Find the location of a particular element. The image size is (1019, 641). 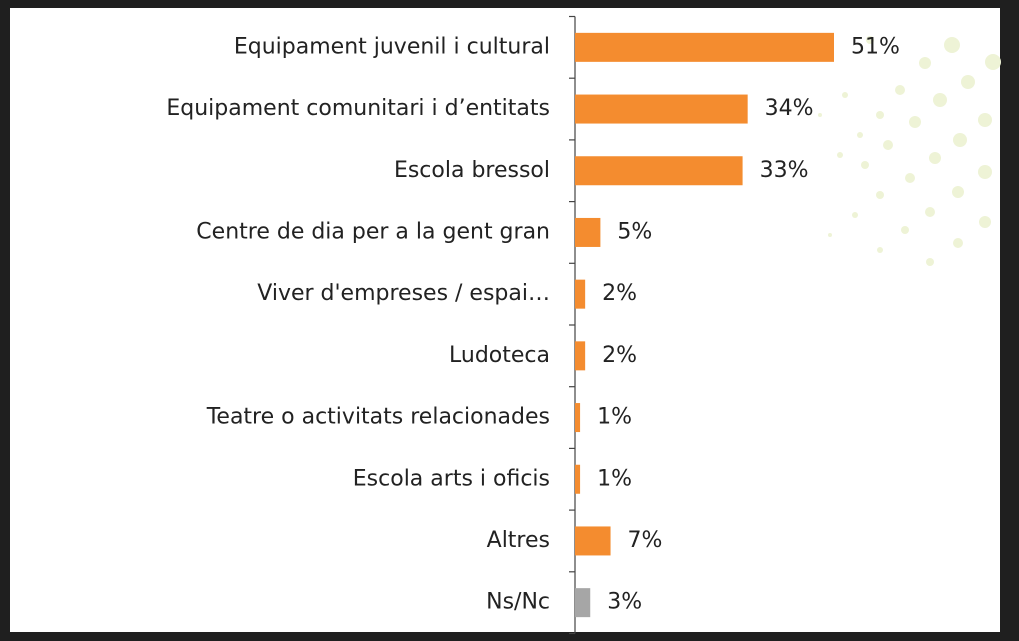

value-label: 33% is located at coordinates (784, 170).